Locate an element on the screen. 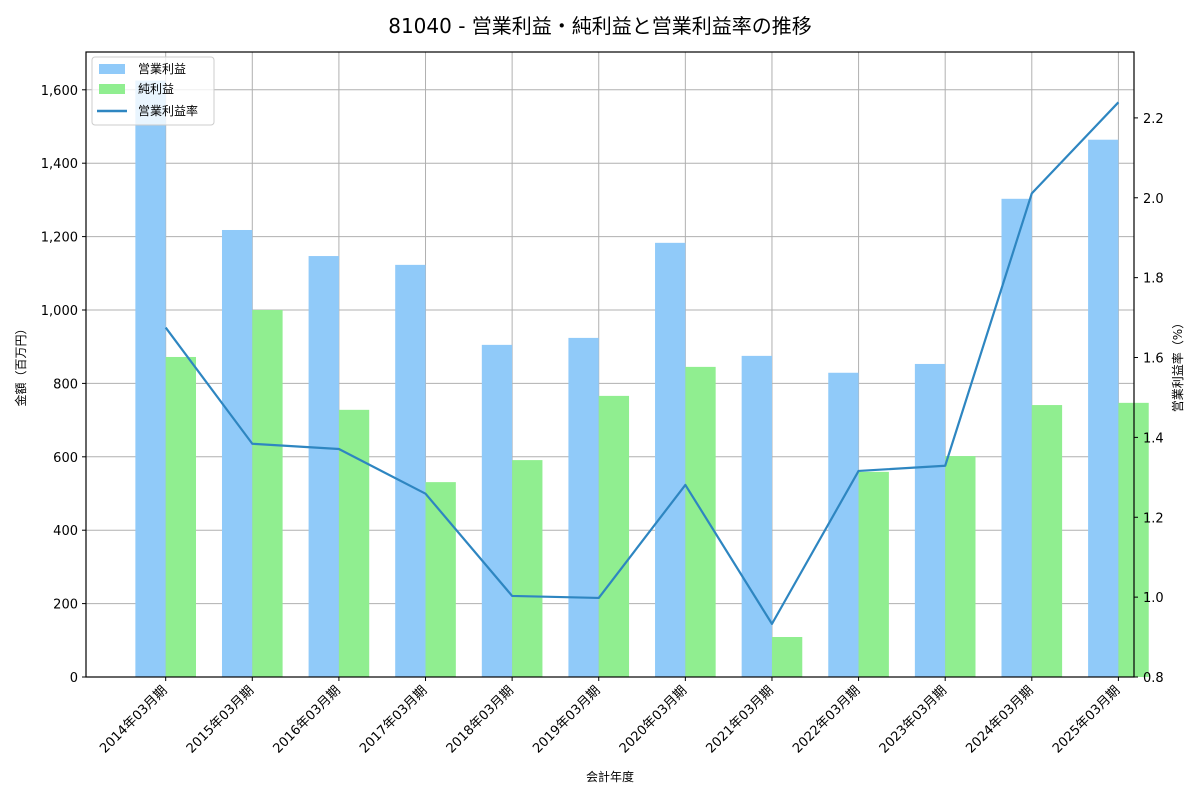 The width and height of the screenshot is (1200, 804). legend-swatch-net-profit is located at coordinates (112, 89).